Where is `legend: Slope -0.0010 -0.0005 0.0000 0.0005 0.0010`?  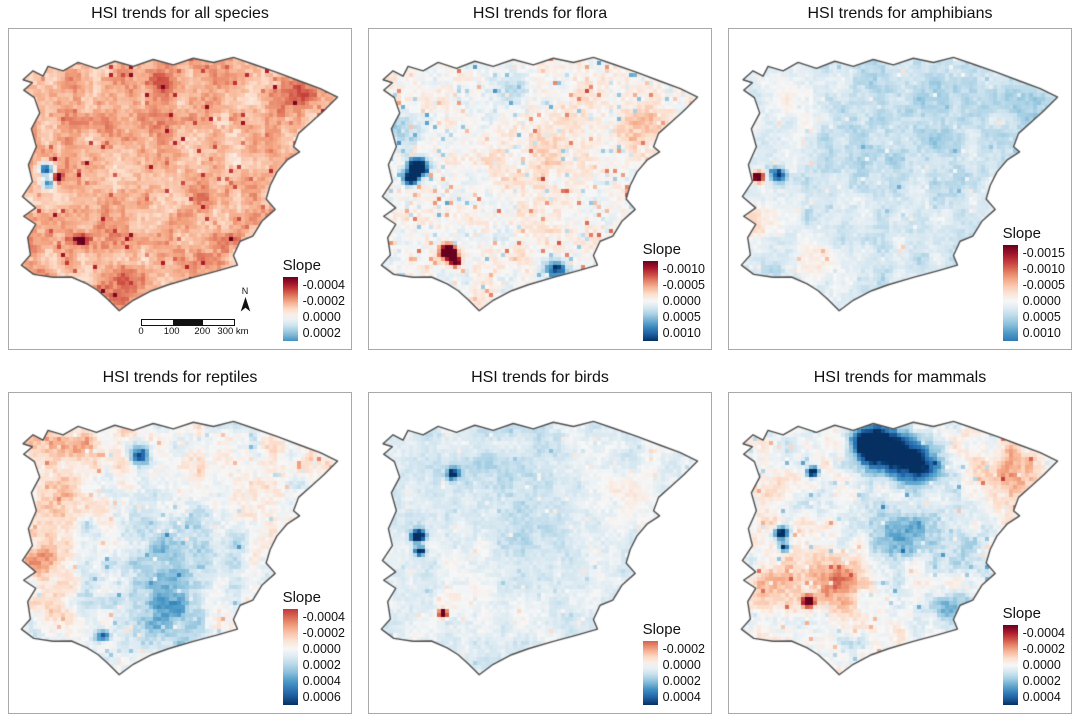 legend: Slope -0.0010 -0.0005 0.0000 0.0005 0.0010 is located at coordinates (671, 292).